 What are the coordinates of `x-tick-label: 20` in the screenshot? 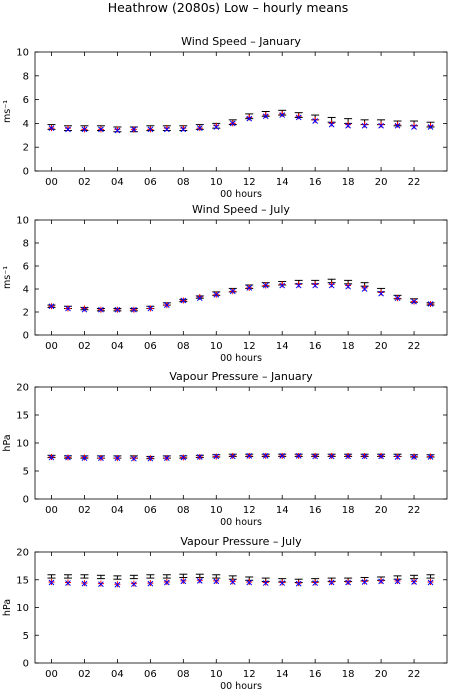 It's located at (381, 182).